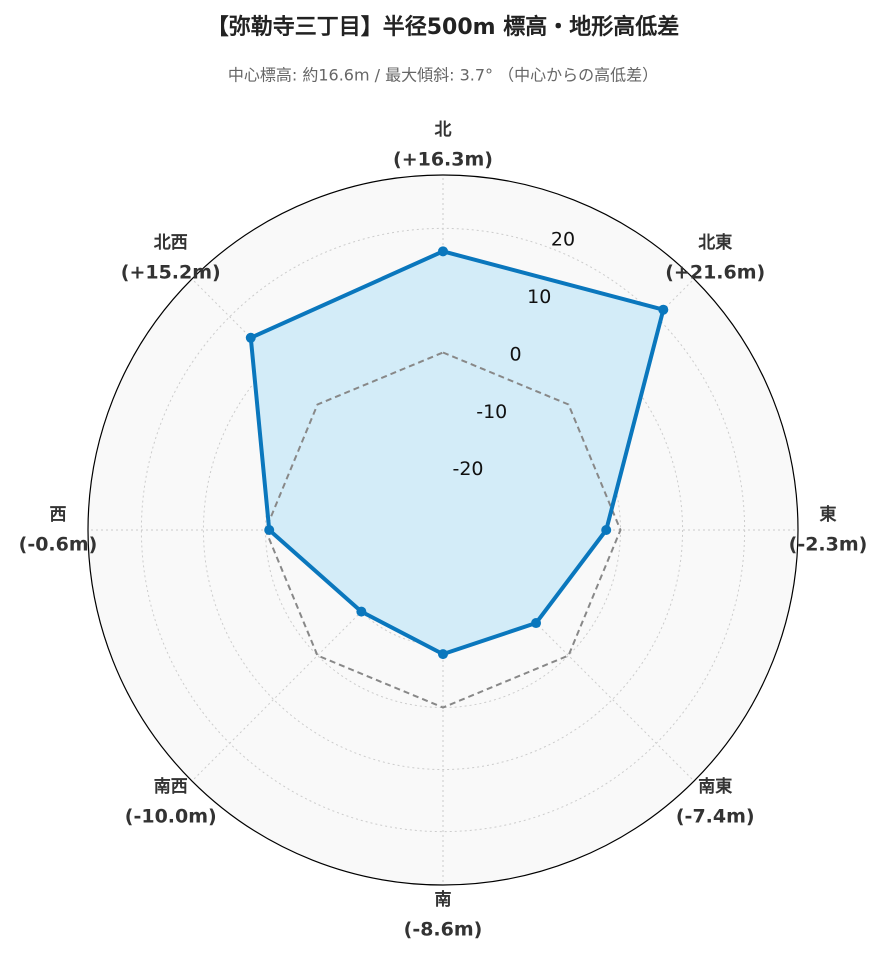  Describe the element at coordinates (539, 297) in the screenshot. I see `r-tick-label: 10` at that location.